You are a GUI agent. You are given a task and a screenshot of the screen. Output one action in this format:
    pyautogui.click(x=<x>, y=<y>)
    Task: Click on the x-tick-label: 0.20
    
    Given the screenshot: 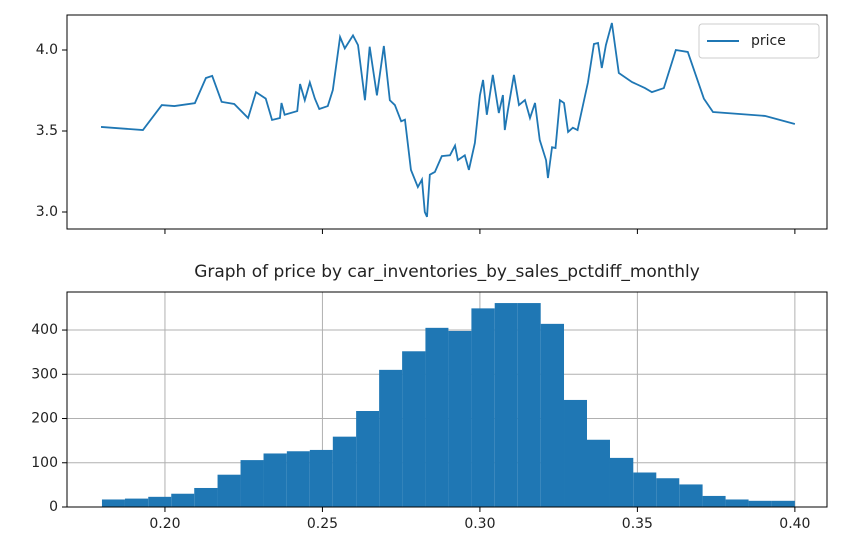 What is the action you would take?
    pyautogui.click(x=164, y=524)
    